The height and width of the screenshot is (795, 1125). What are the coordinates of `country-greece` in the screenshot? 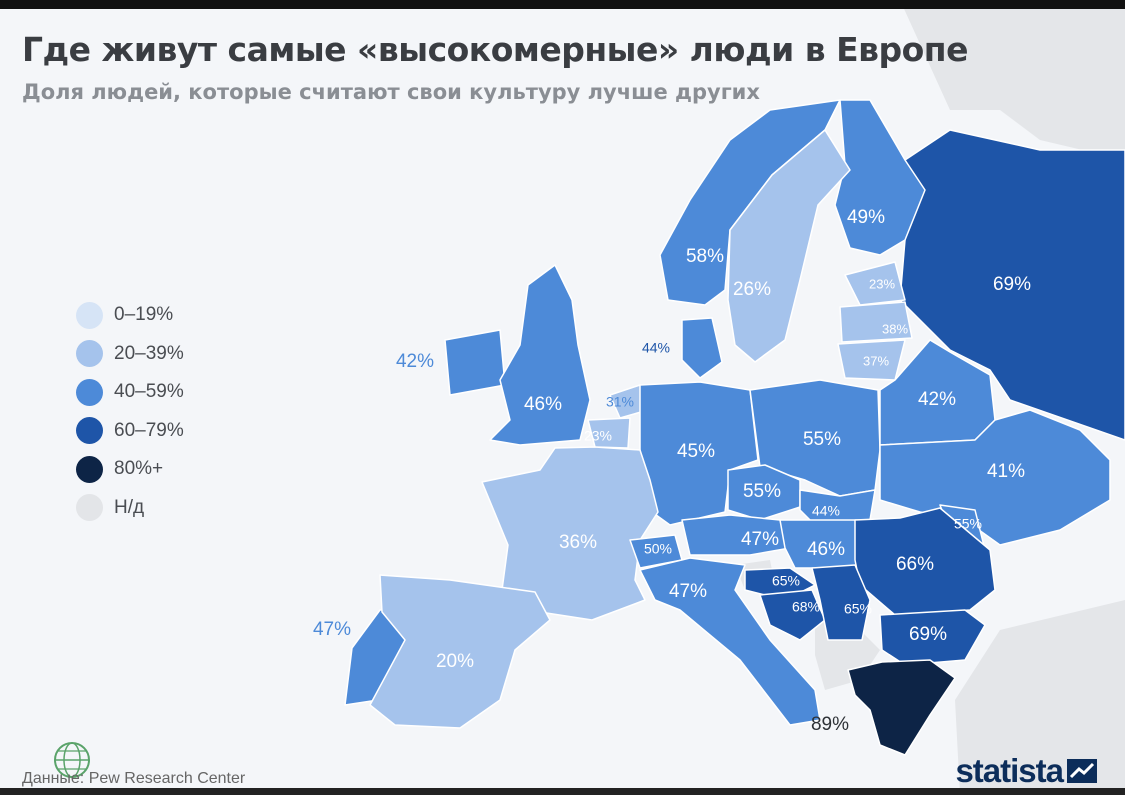 It's located at (901, 707).